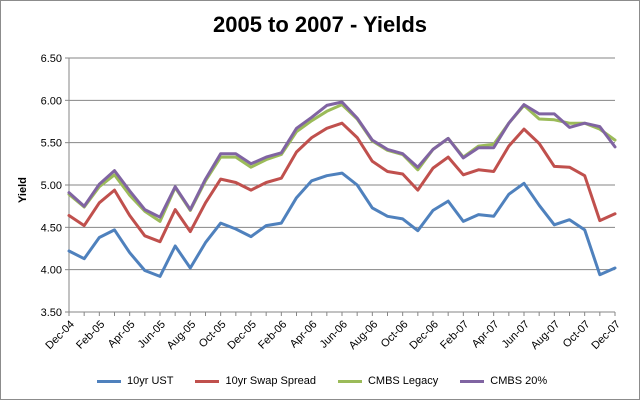  What do you see at coordinates (334, 334) in the screenshot?
I see `x-tick-label: Jun-06` at bounding box center [334, 334].